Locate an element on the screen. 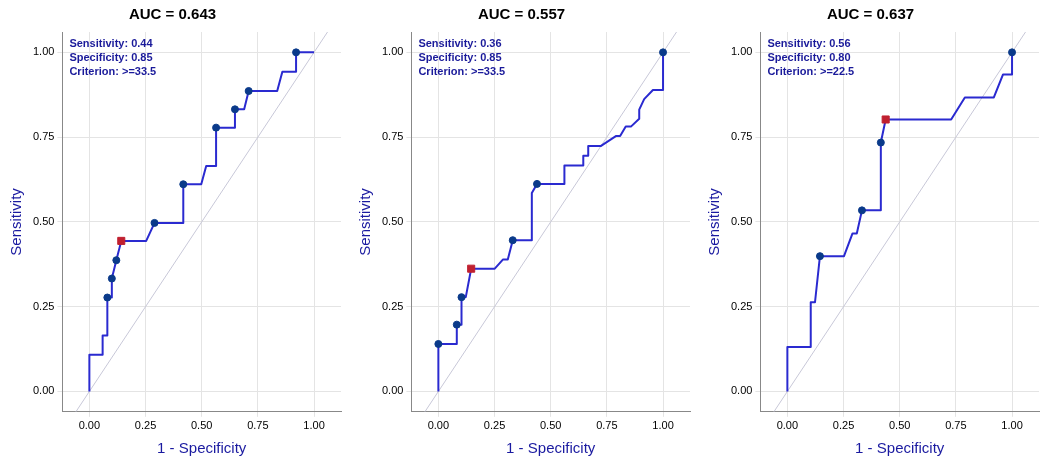 Image resolution: width=1048 pixels, height=464 pixels. annotation: Criterion: >=22.5 is located at coordinates (811, 70).